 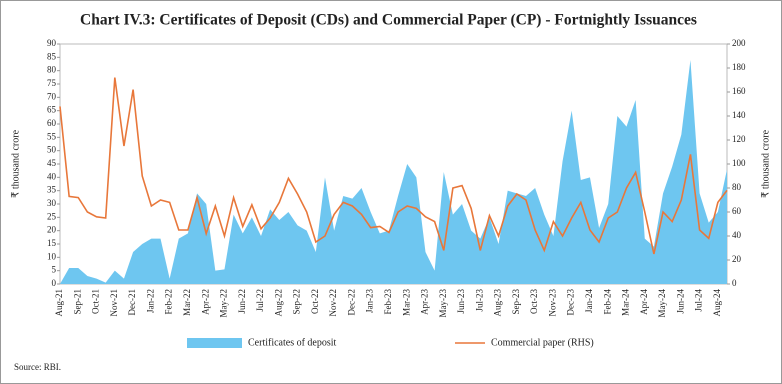 I want to click on x-tick-label: Apr-23, so click(x=425, y=302).